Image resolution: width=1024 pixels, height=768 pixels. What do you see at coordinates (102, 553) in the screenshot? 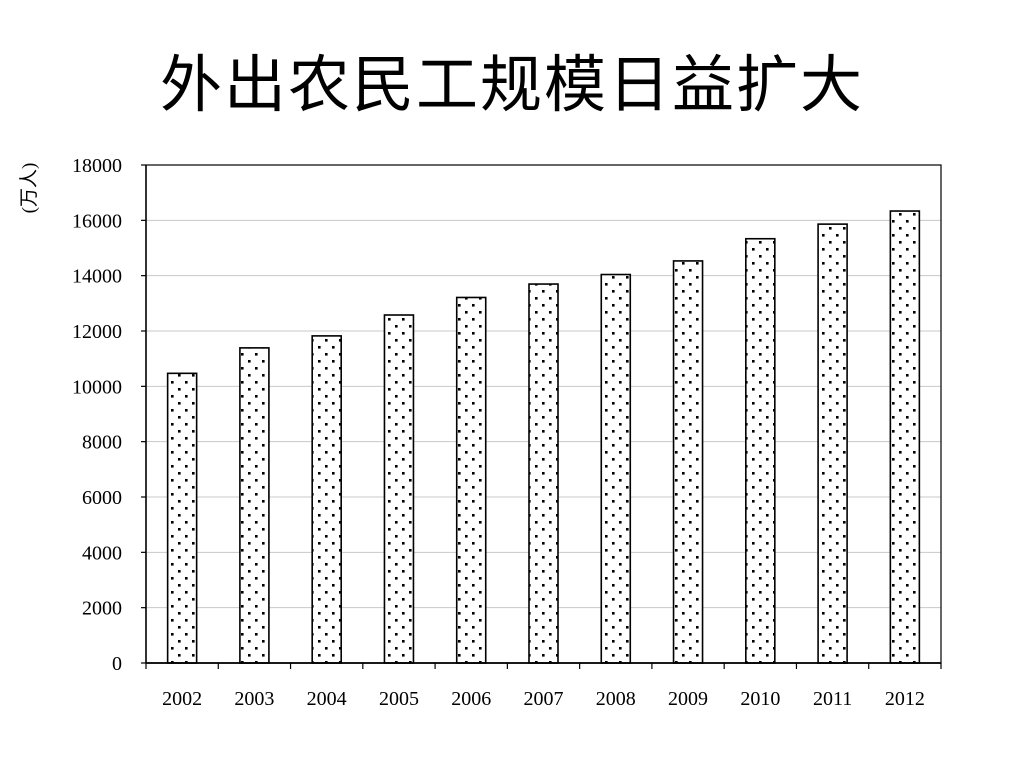
I see `y-tick-label: 4000` at bounding box center [102, 553].